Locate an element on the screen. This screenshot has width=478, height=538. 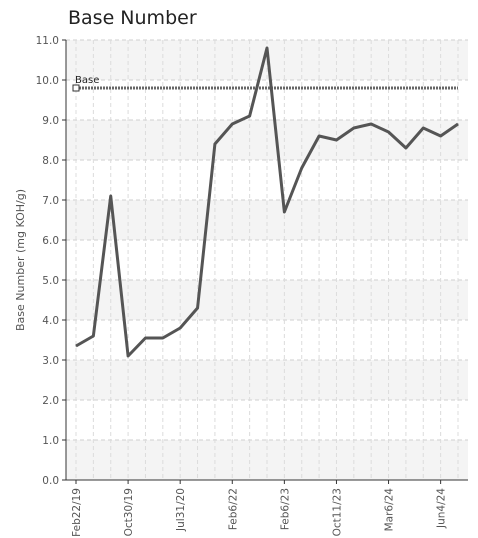
x-tick-label: Jun4/24 is located at coordinates (442, 508).